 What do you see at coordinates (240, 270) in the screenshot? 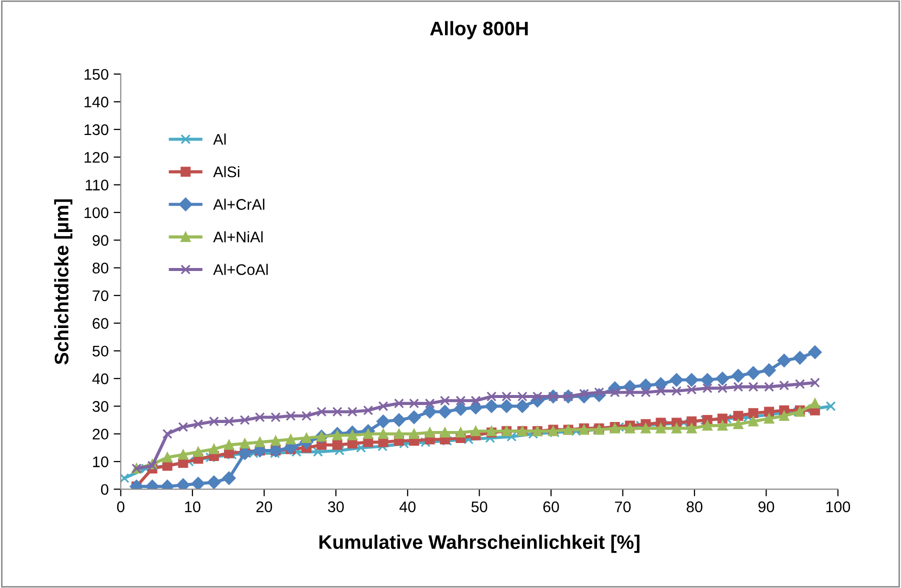
I see `legend-label: Al+CoAl` at bounding box center [240, 270].